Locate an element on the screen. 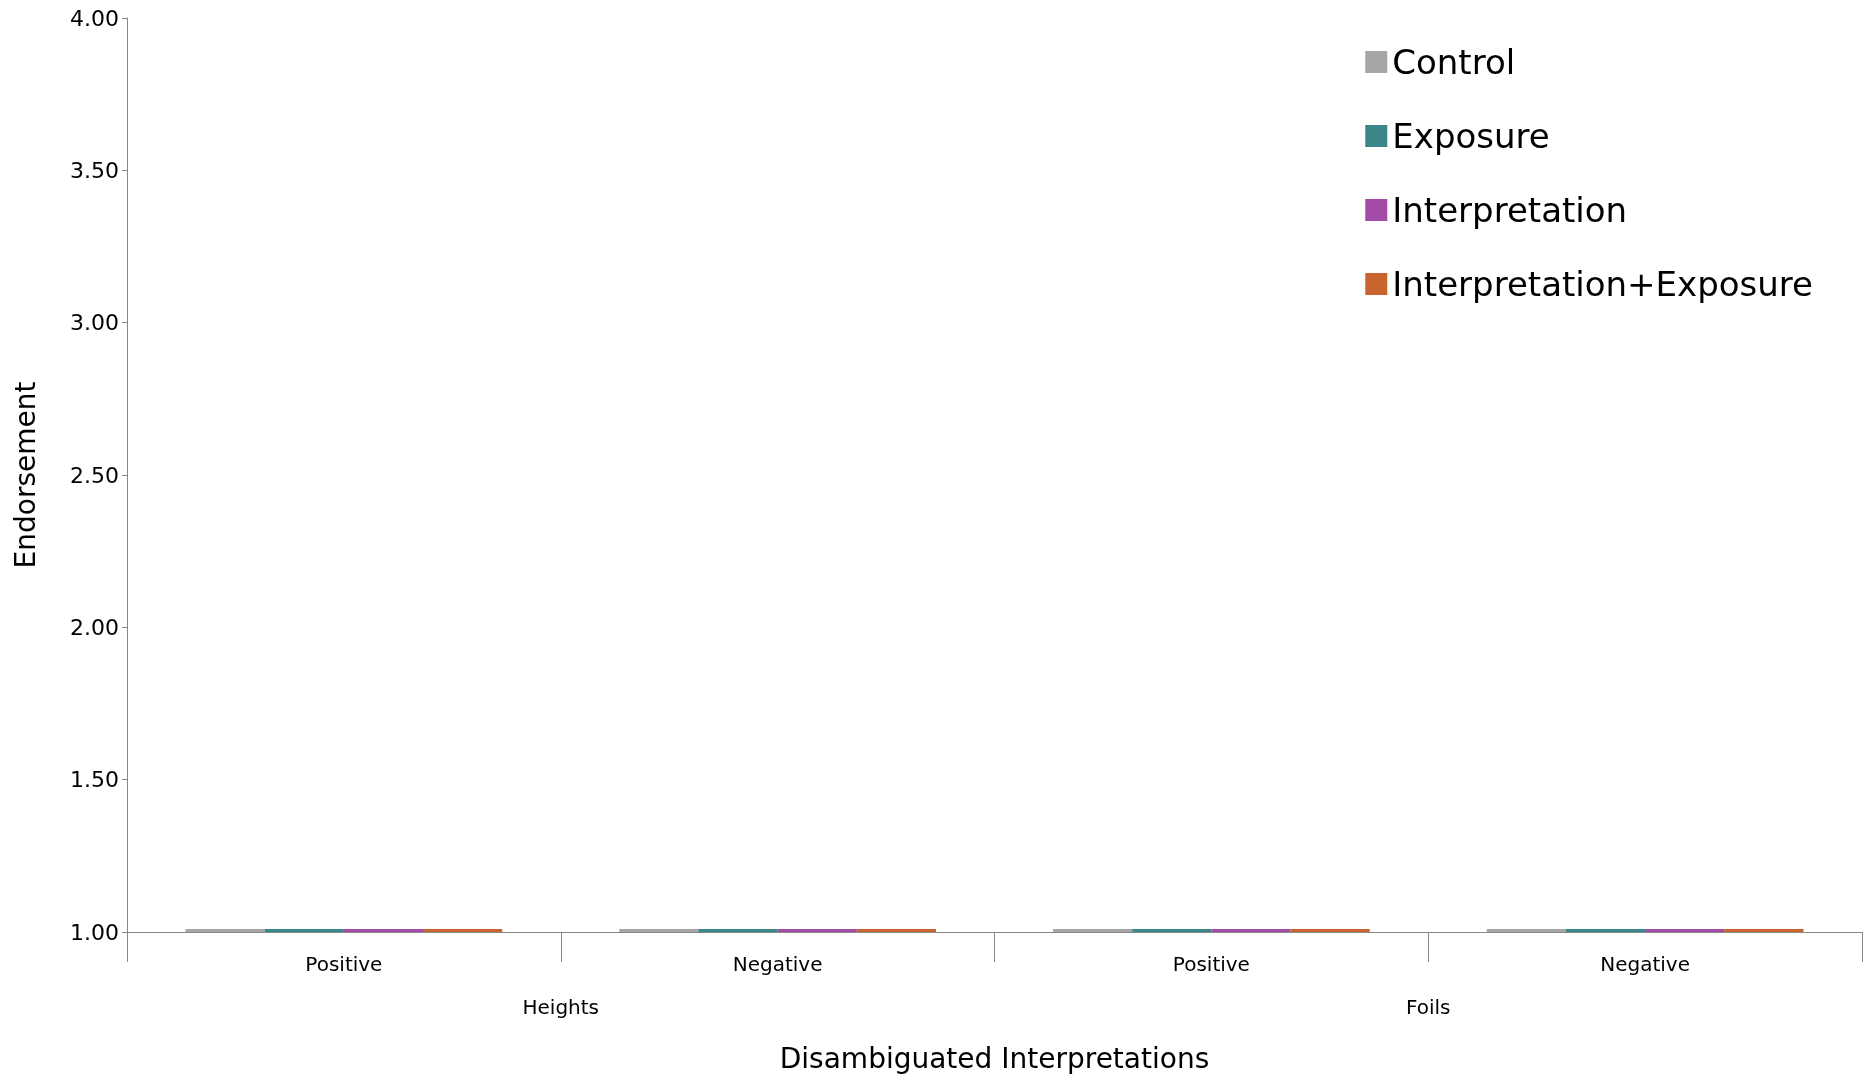  y-tick-label: 2.50 is located at coordinates (94, 475).